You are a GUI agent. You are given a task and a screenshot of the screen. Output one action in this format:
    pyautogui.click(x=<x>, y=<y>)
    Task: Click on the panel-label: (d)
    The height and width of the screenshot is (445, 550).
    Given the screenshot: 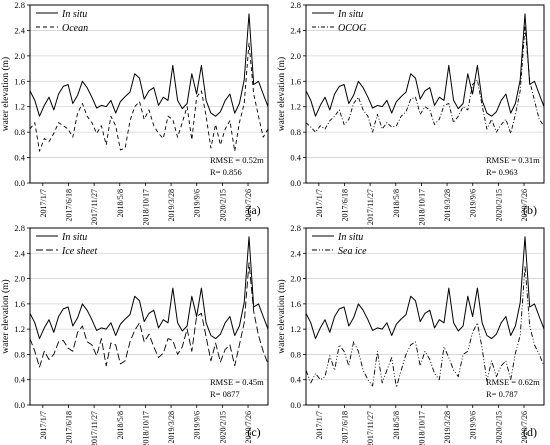 What is the action you would take?
    pyautogui.click(x=530, y=432)
    